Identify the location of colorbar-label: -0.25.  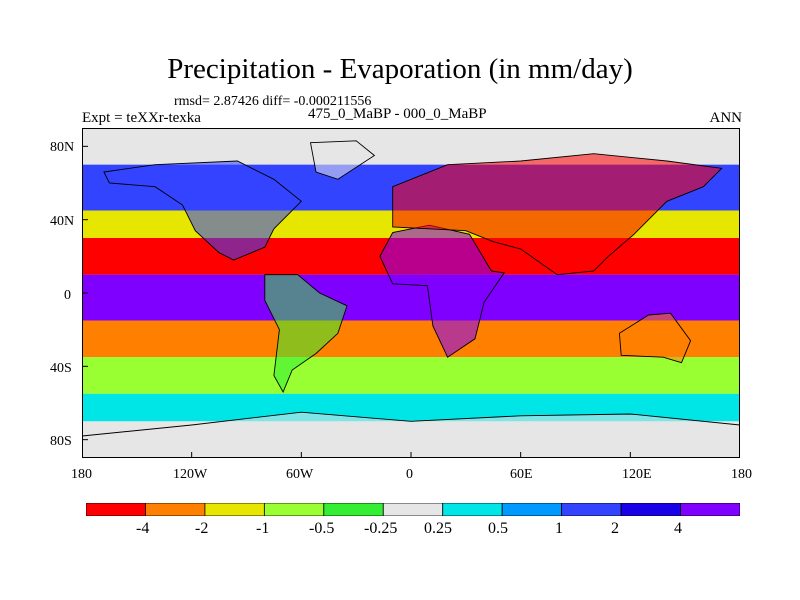
(381, 528).